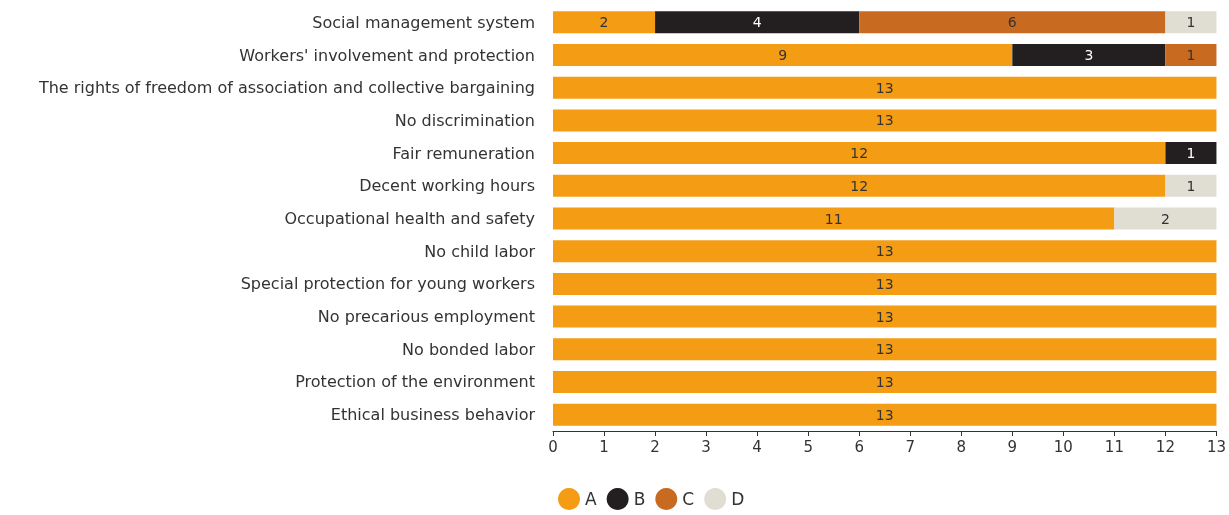 The image size is (1229, 515). Describe the element at coordinates (706, 446) in the screenshot. I see `x-tick-label: 3` at that location.